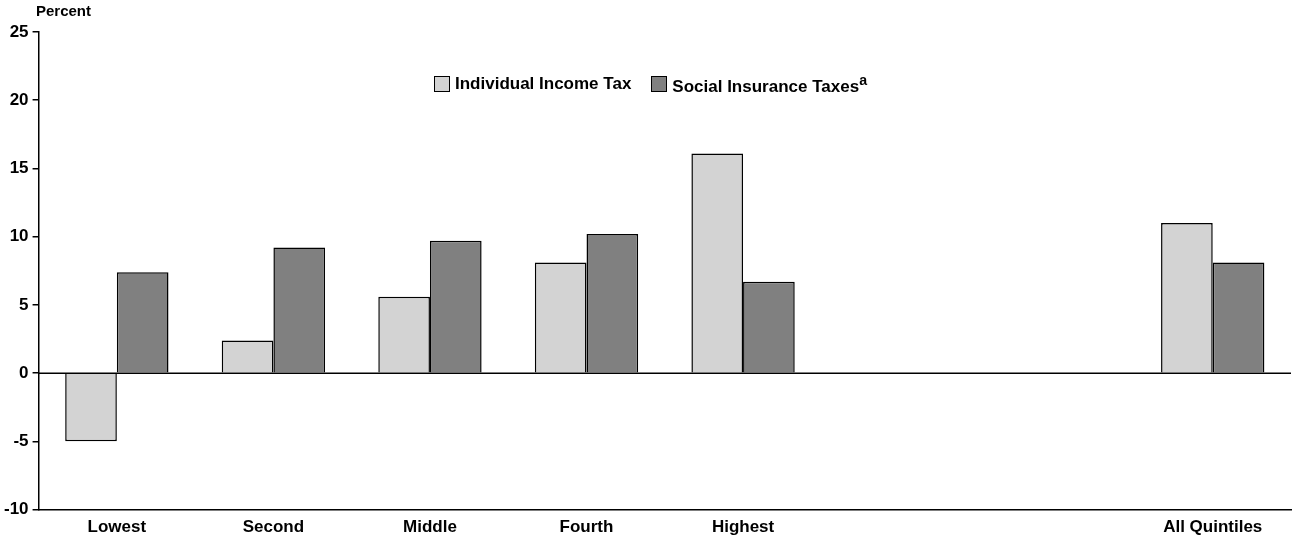 The height and width of the screenshot is (546, 1301). What do you see at coordinates (24, 304) in the screenshot?
I see `y-tick-label: 5` at bounding box center [24, 304].